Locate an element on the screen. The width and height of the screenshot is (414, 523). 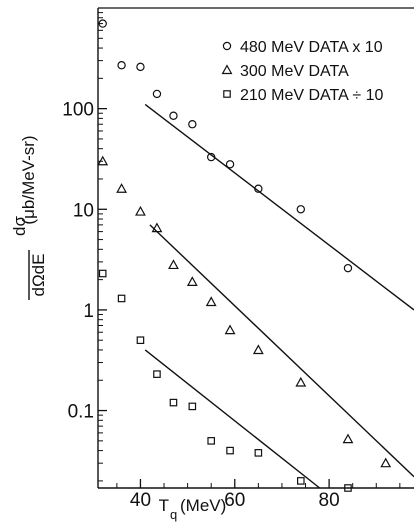
y-tick-label: 0.1 is located at coordinates (81, 412).